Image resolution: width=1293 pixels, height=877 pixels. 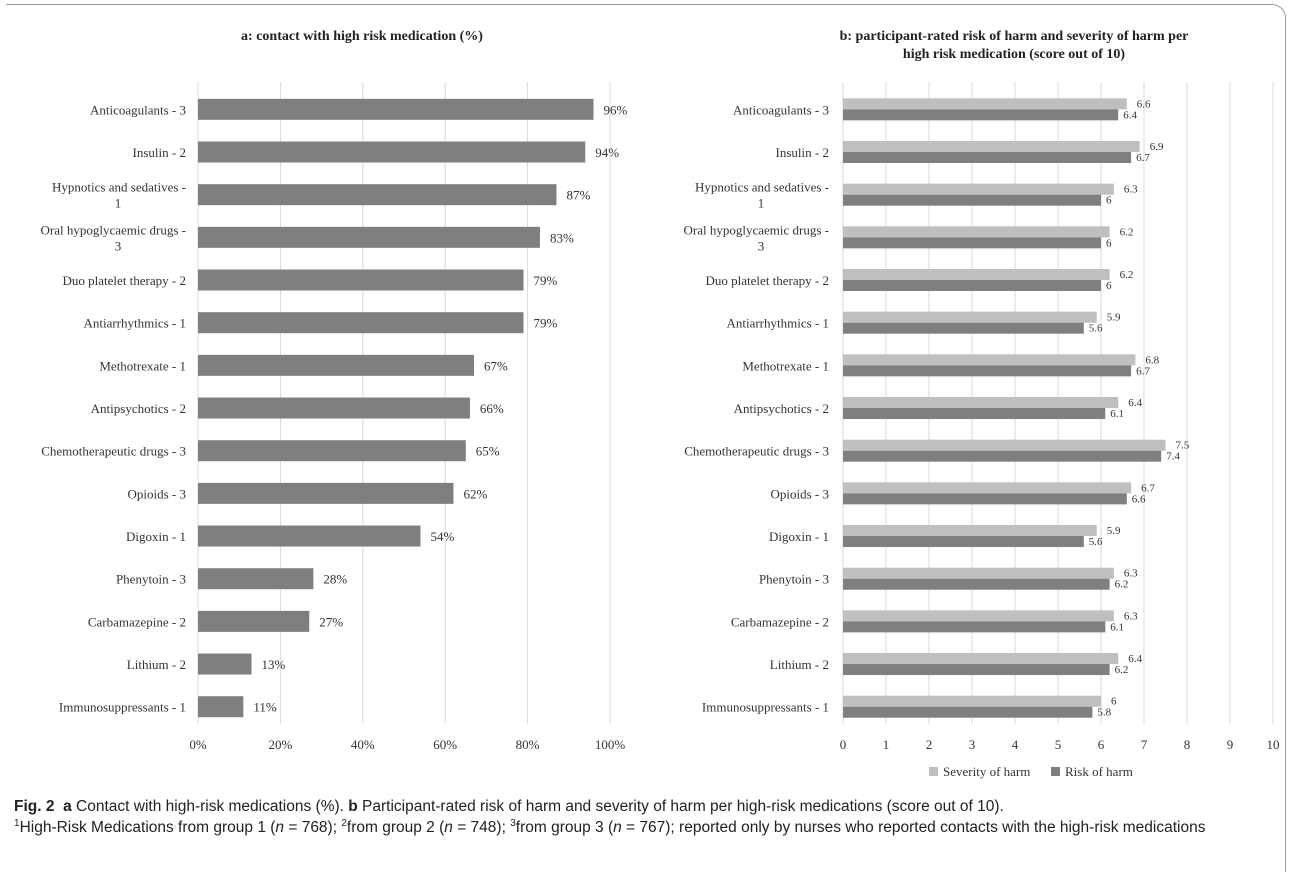 What do you see at coordinates (799, 536) in the screenshot?
I see `chart-b-category-label: Digoxin - 1` at bounding box center [799, 536].